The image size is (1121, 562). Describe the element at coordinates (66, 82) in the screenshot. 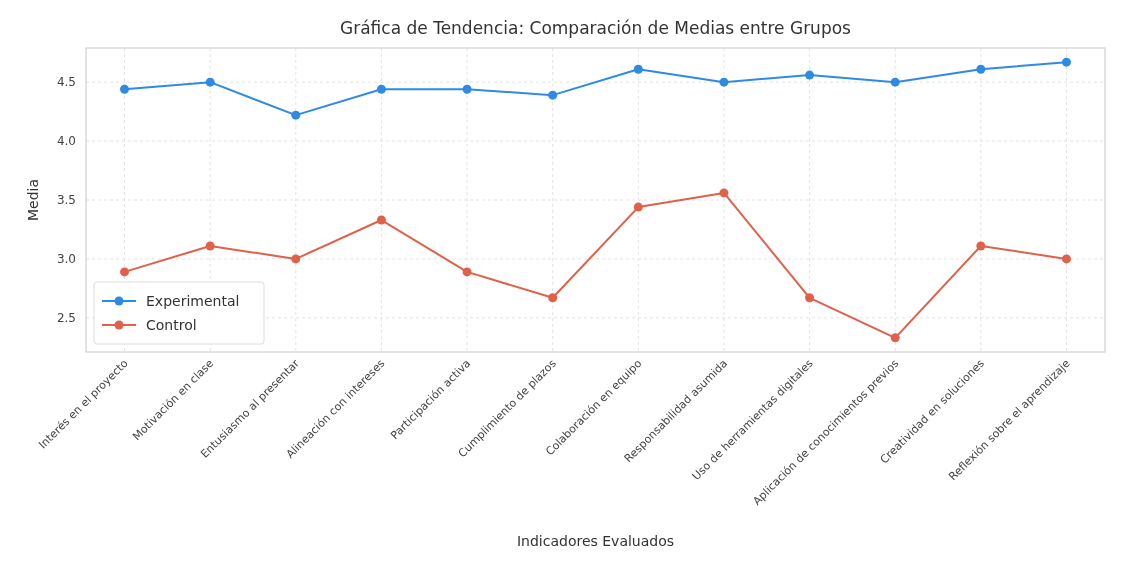

I see `y-tick-label: 4.5` at that location.